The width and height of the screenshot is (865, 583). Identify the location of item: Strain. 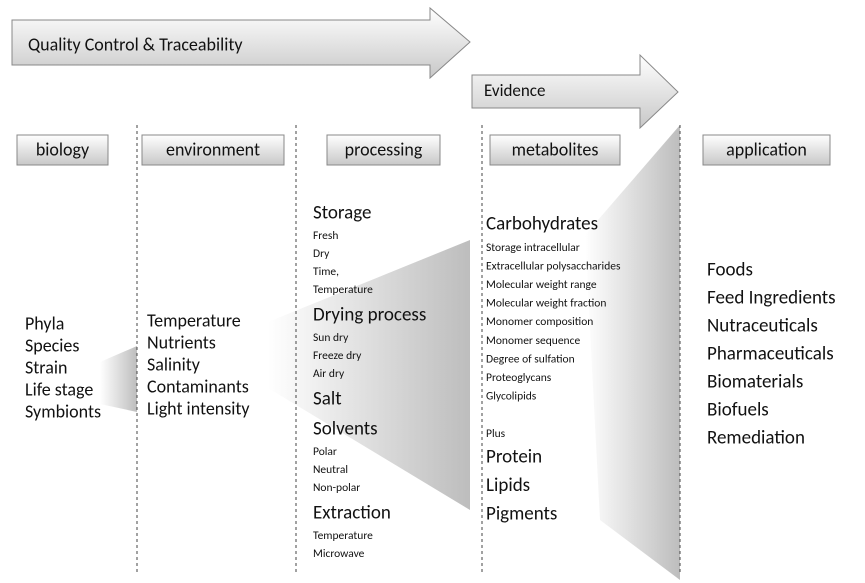
(46, 367).